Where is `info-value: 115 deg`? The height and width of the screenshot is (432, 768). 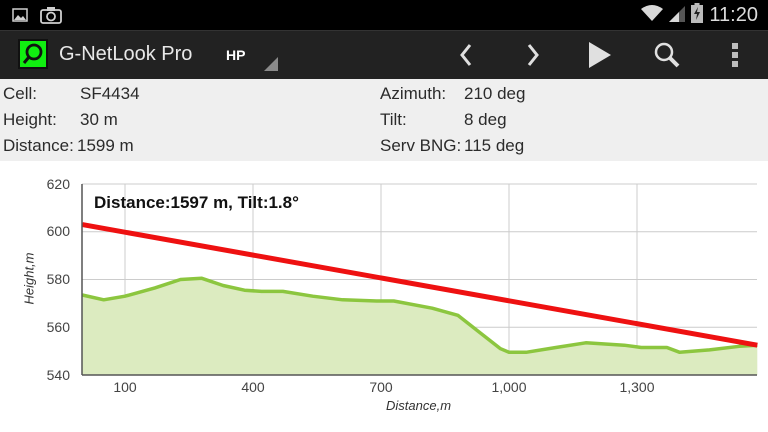
info-value: 115 deg is located at coordinates (494, 145).